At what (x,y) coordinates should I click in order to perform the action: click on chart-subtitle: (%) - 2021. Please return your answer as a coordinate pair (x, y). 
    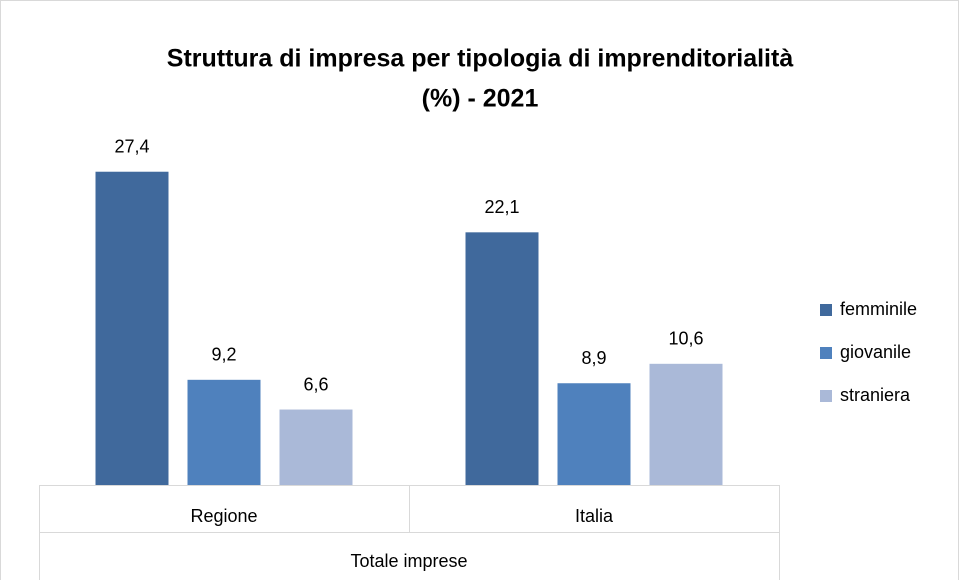
    Looking at the image, I should click on (480, 99).